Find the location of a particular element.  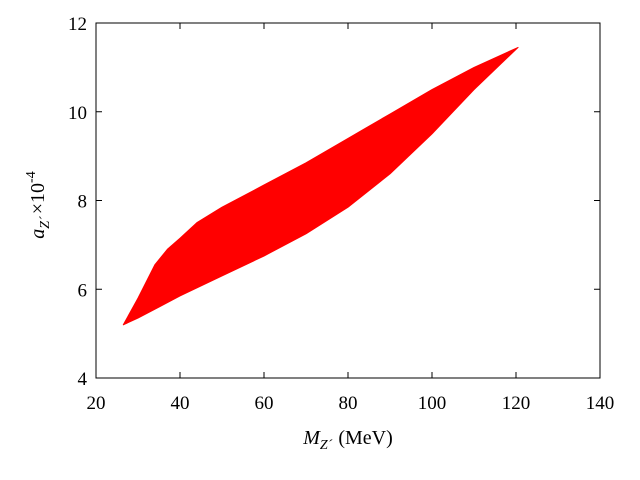

y-axis-symbol: a is located at coordinates (38, 234).